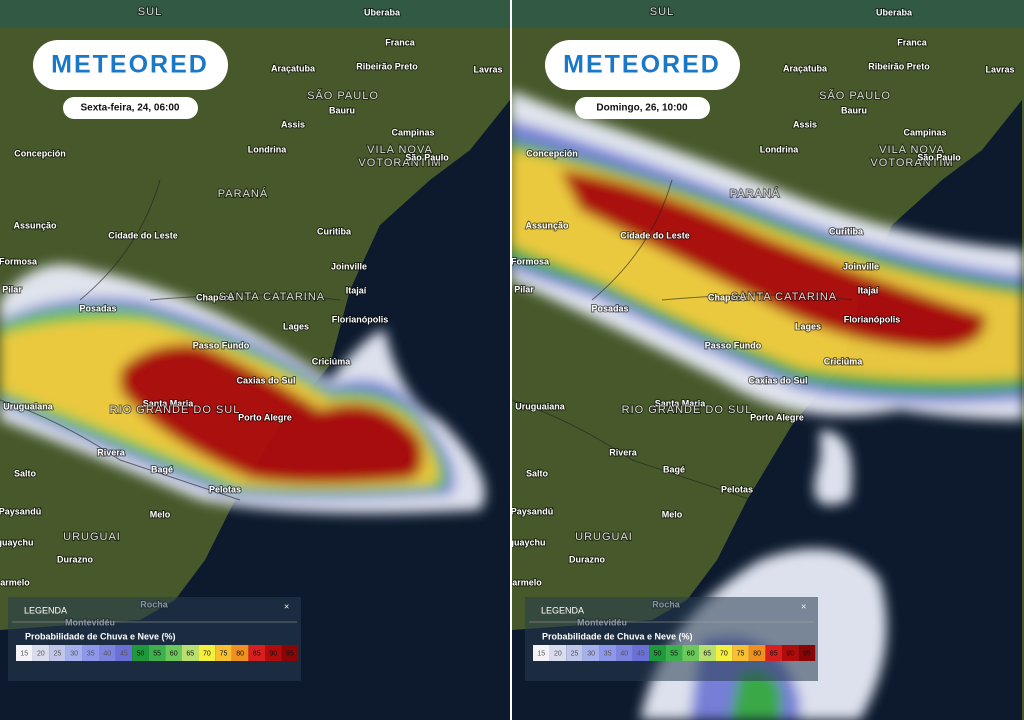 Image resolution: width=1024 pixels, height=720 pixels. I want to click on region-label: PARANÁ, so click(755, 193).